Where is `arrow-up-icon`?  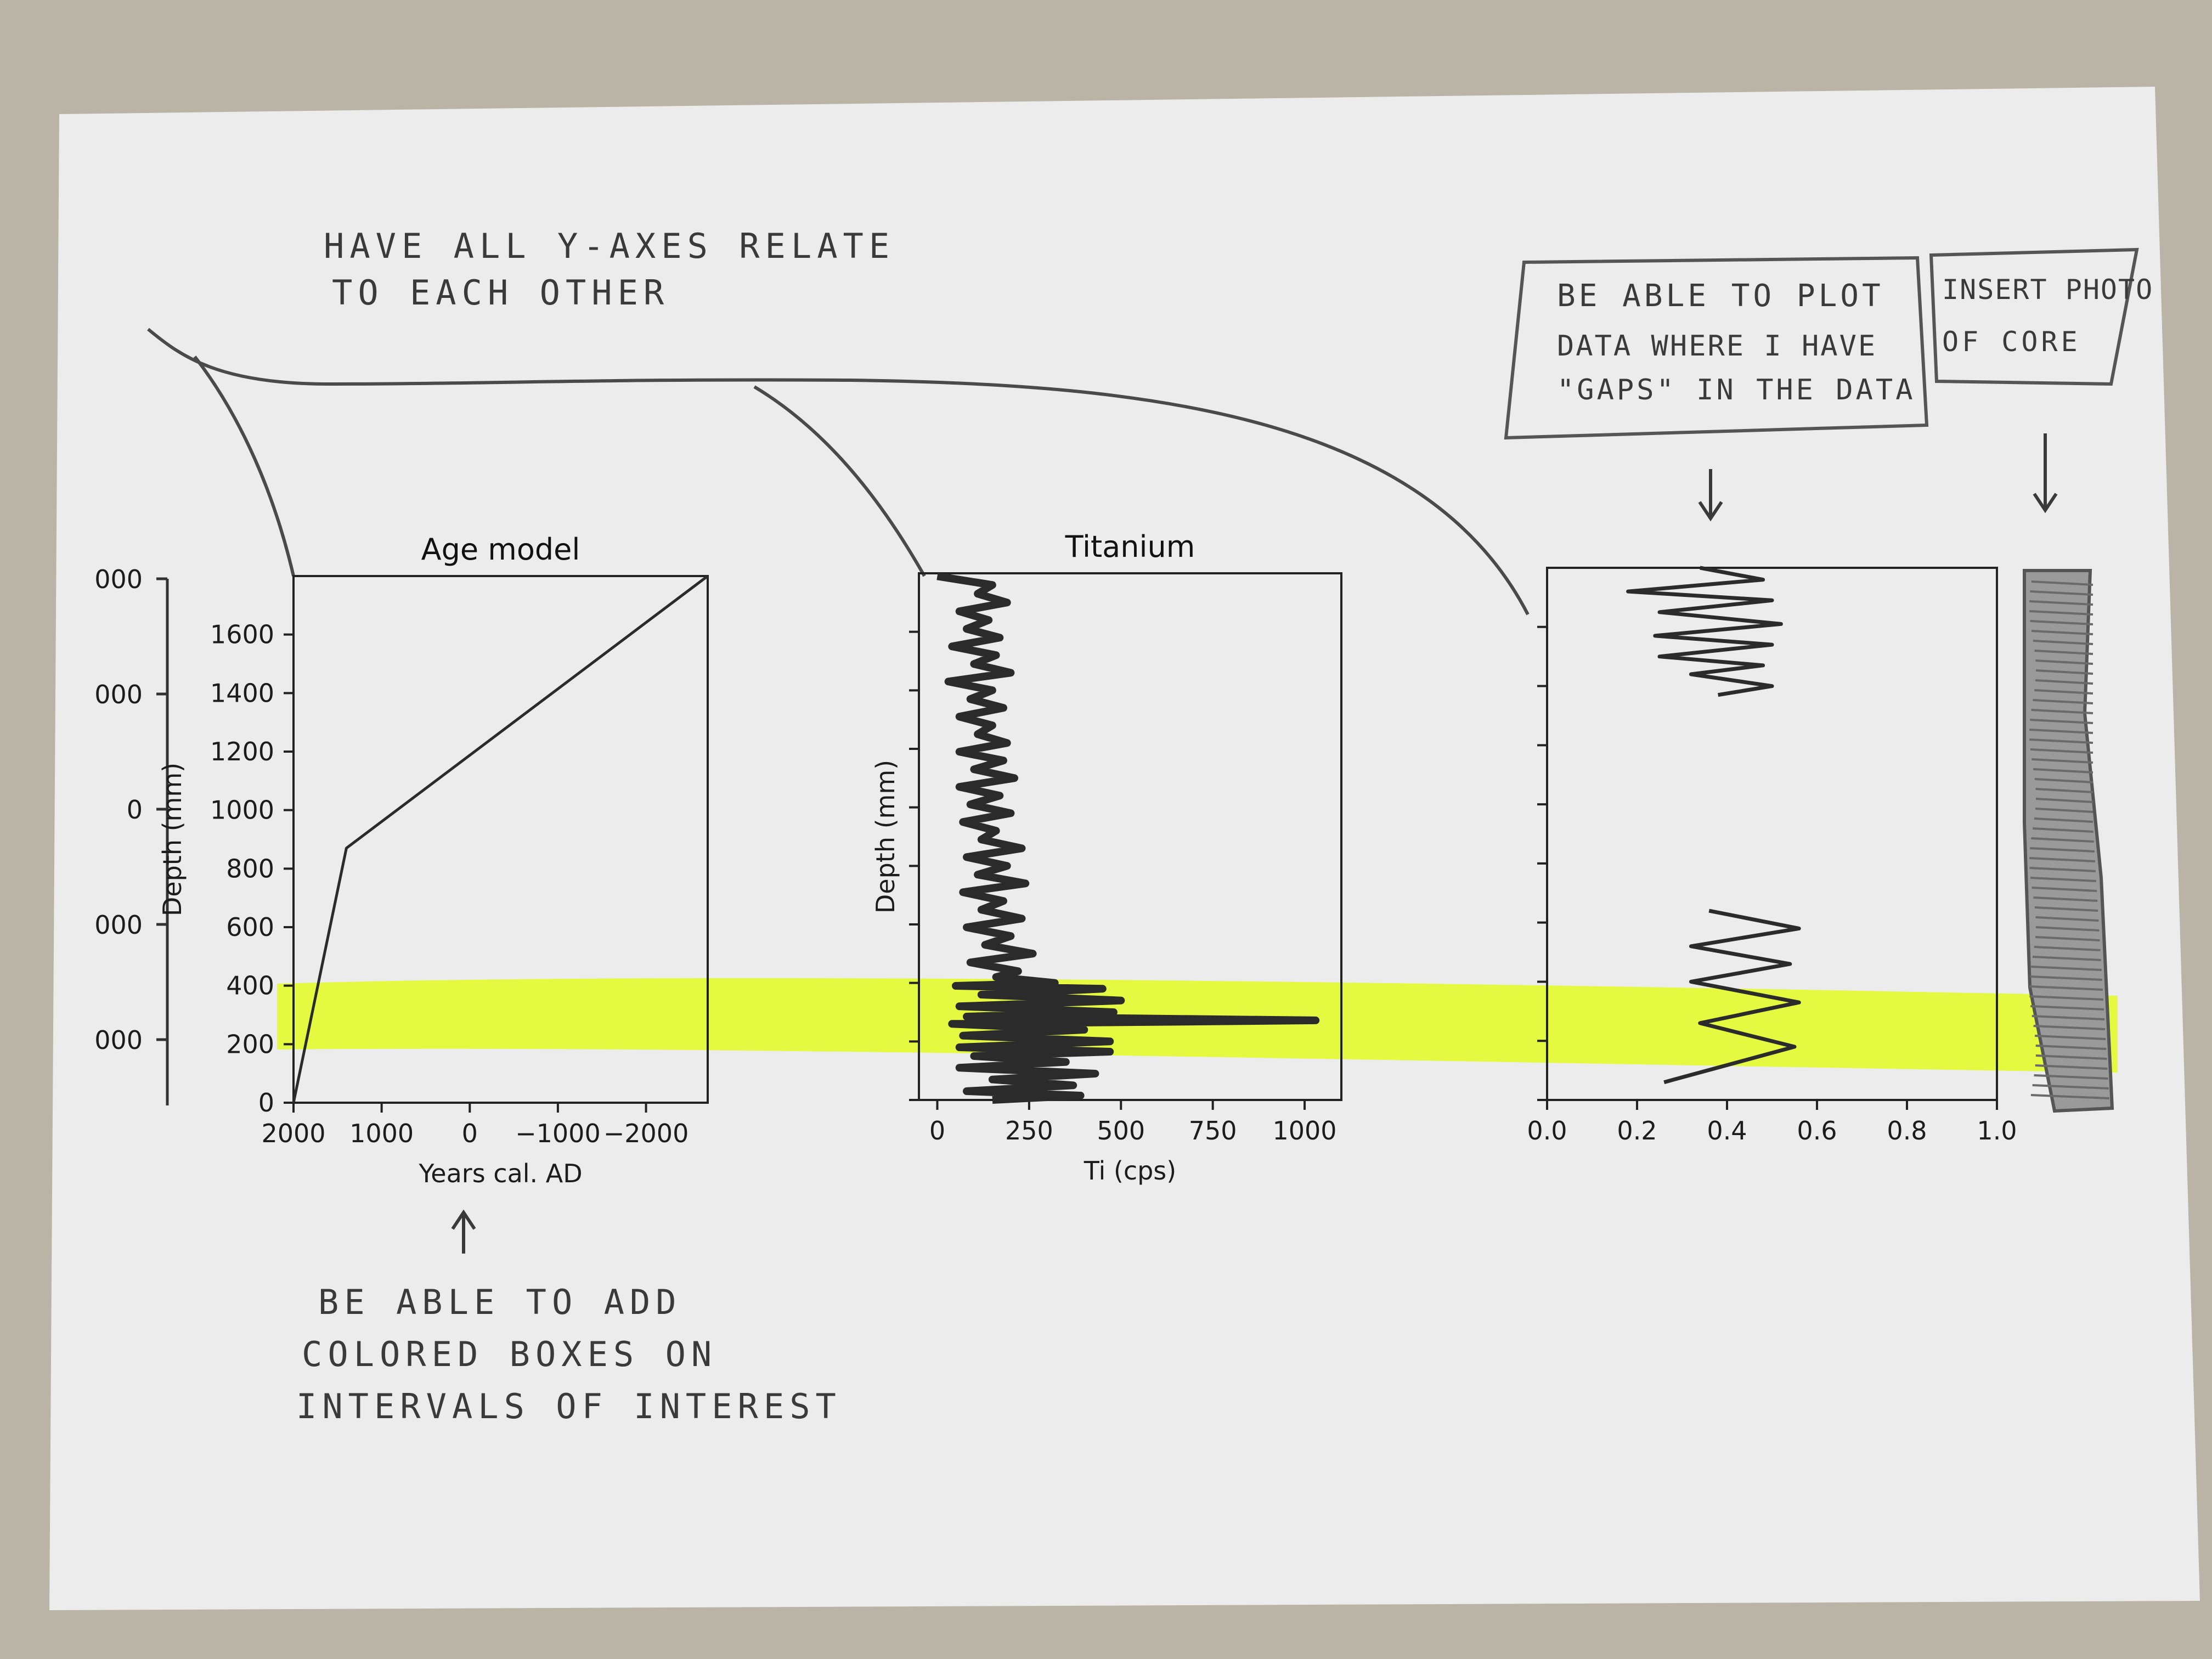 arrow-up-icon is located at coordinates (464, 1231).